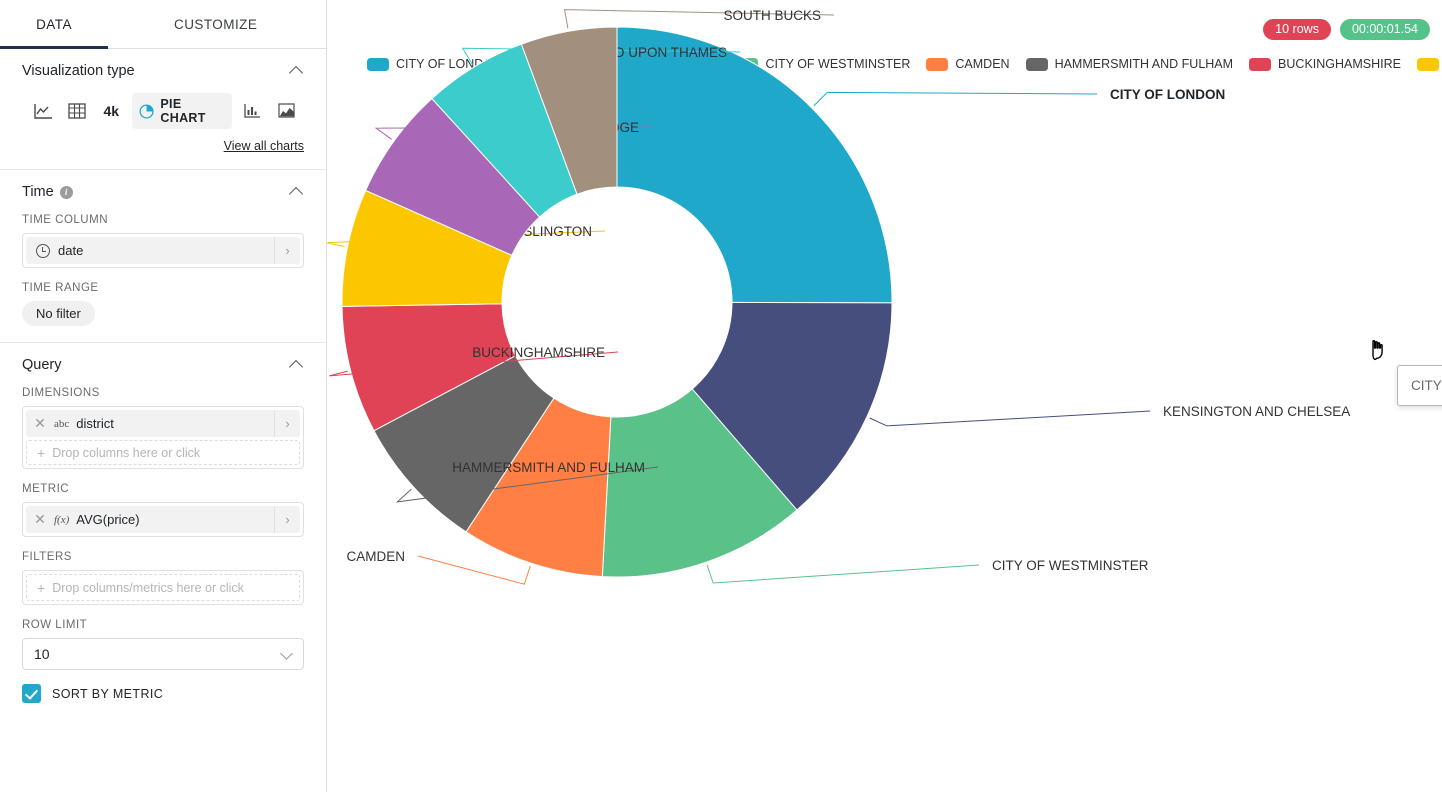  I want to click on sort-by-metric-label: SORT BY METRIC, so click(108, 693).